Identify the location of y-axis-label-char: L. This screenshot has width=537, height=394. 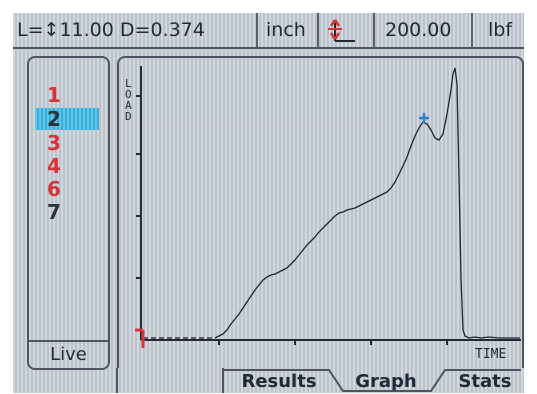
(128, 83).